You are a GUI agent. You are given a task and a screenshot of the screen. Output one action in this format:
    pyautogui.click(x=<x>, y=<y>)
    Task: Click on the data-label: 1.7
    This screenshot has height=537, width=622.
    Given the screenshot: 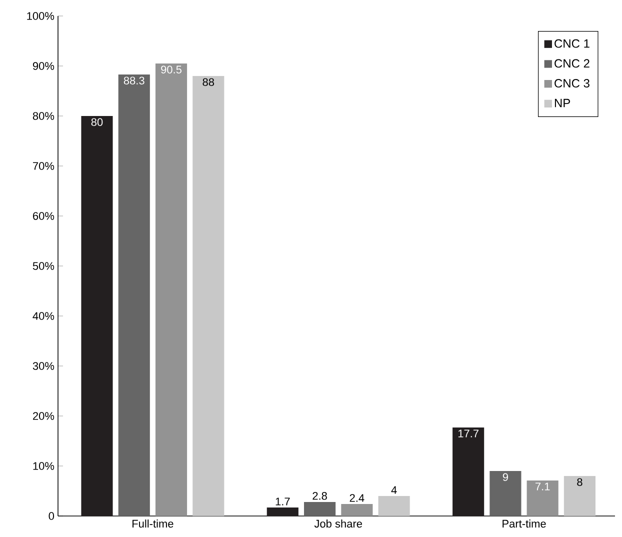 What is the action you would take?
    pyautogui.click(x=283, y=502)
    